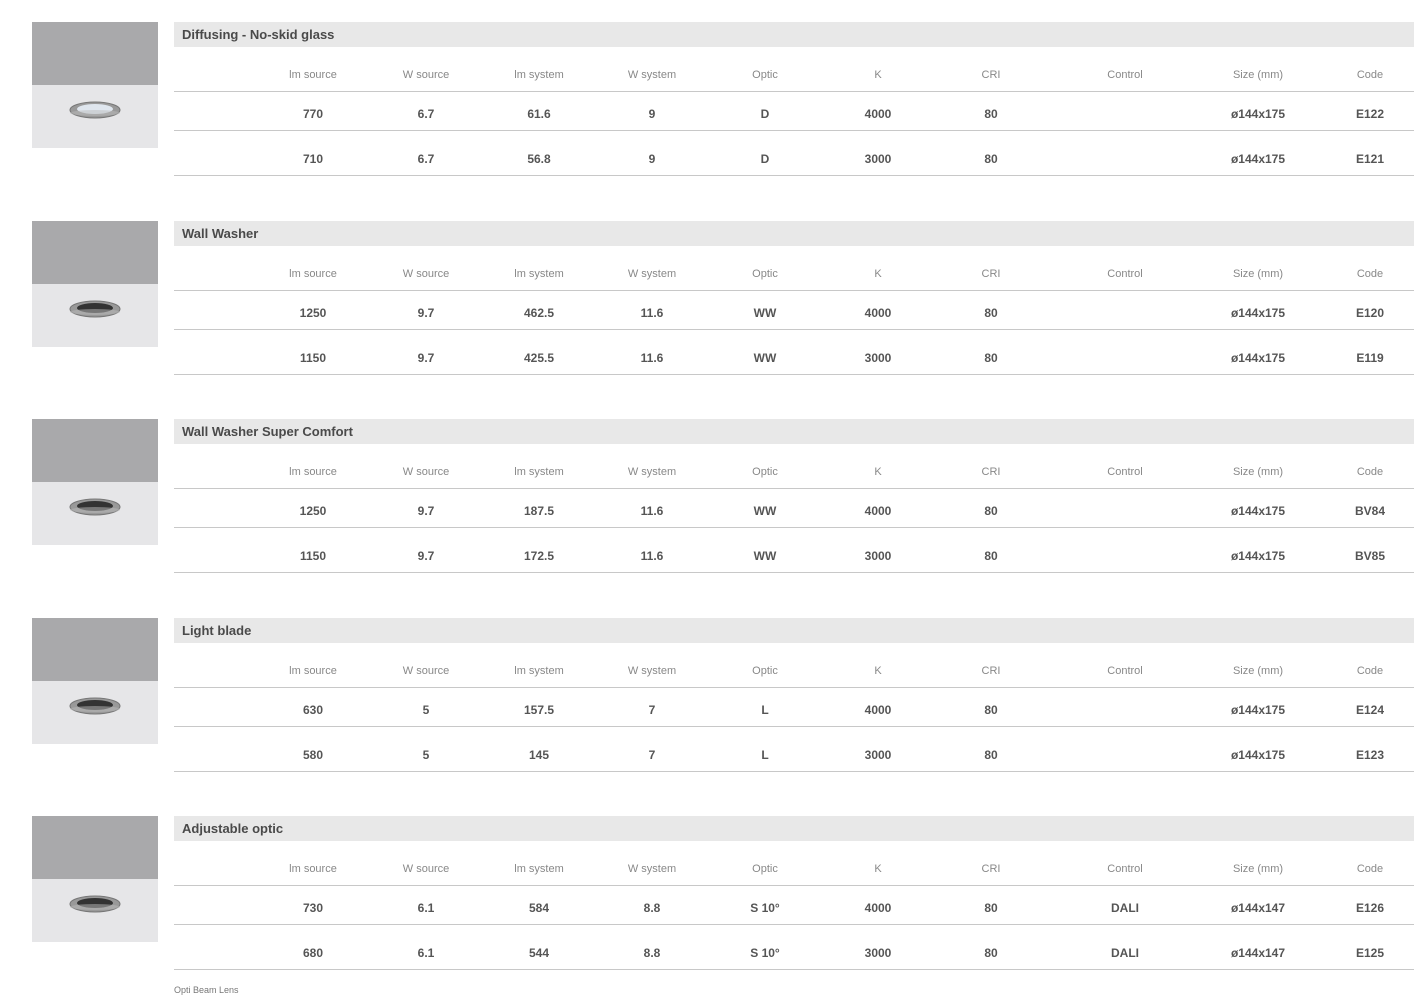 This screenshot has width=1414, height=1004. What do you see at coordinates (1258, 953) in the screenshot?
I see `cell: ø144x147` at bounding box center [1258, 953].